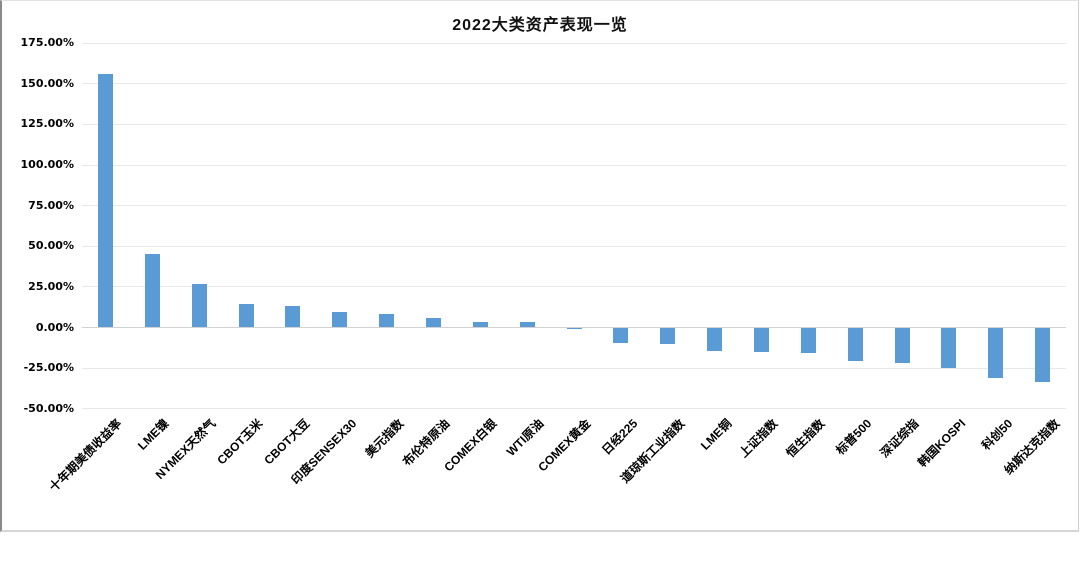  What do you see at coordinates (51, 286) in the screenshot?
I see `y-axis-tick-label: 25.00%` at bounding box center [51, 286].